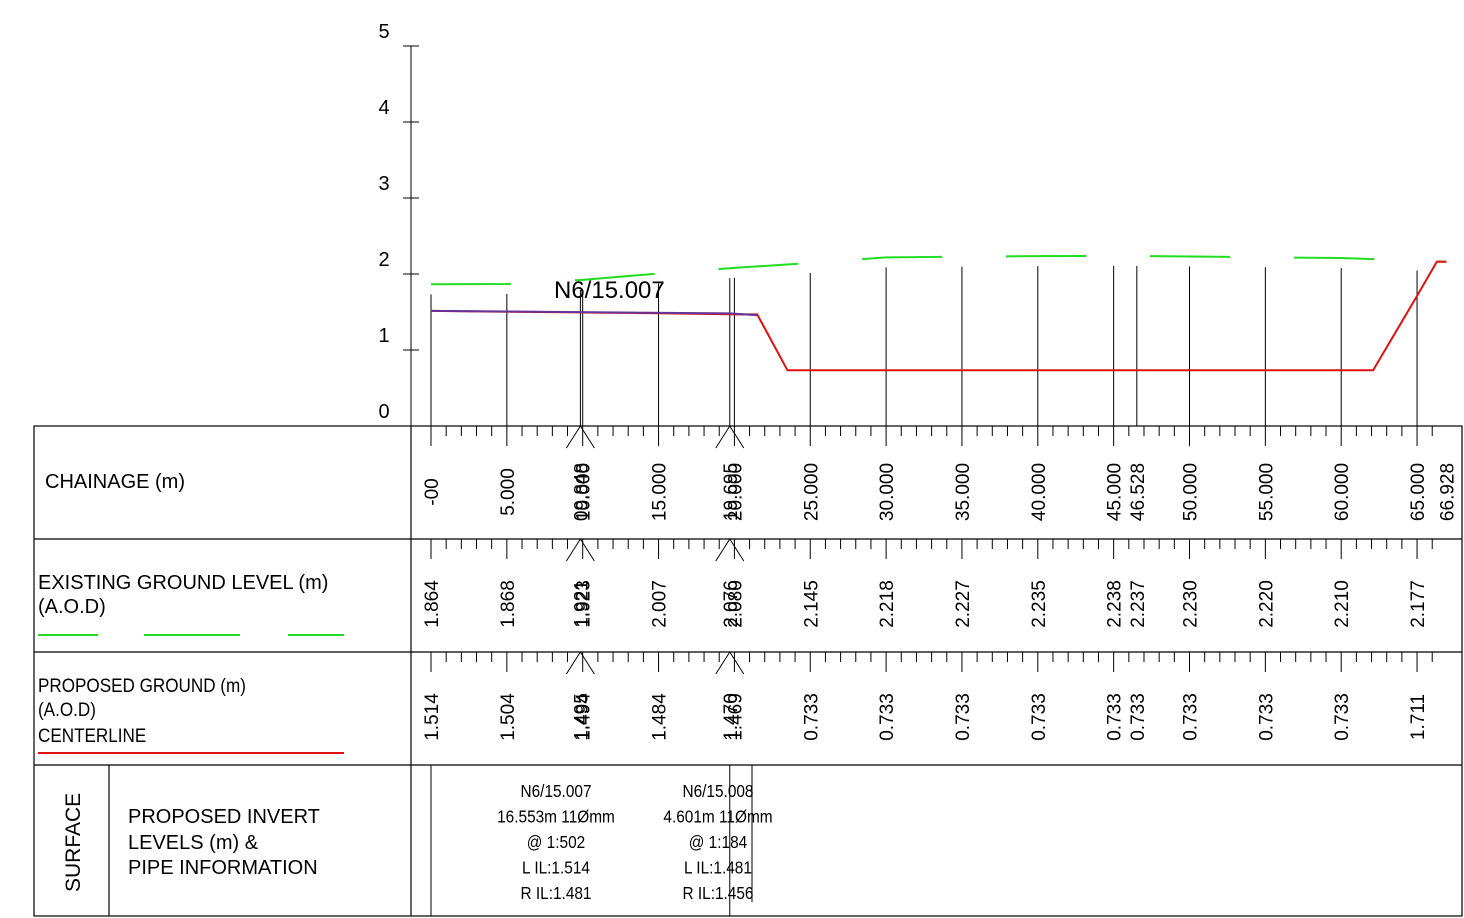 The height and width of the screenshot is (918, 1464). I want to click on pipe-invert-line, so click(594, 313).